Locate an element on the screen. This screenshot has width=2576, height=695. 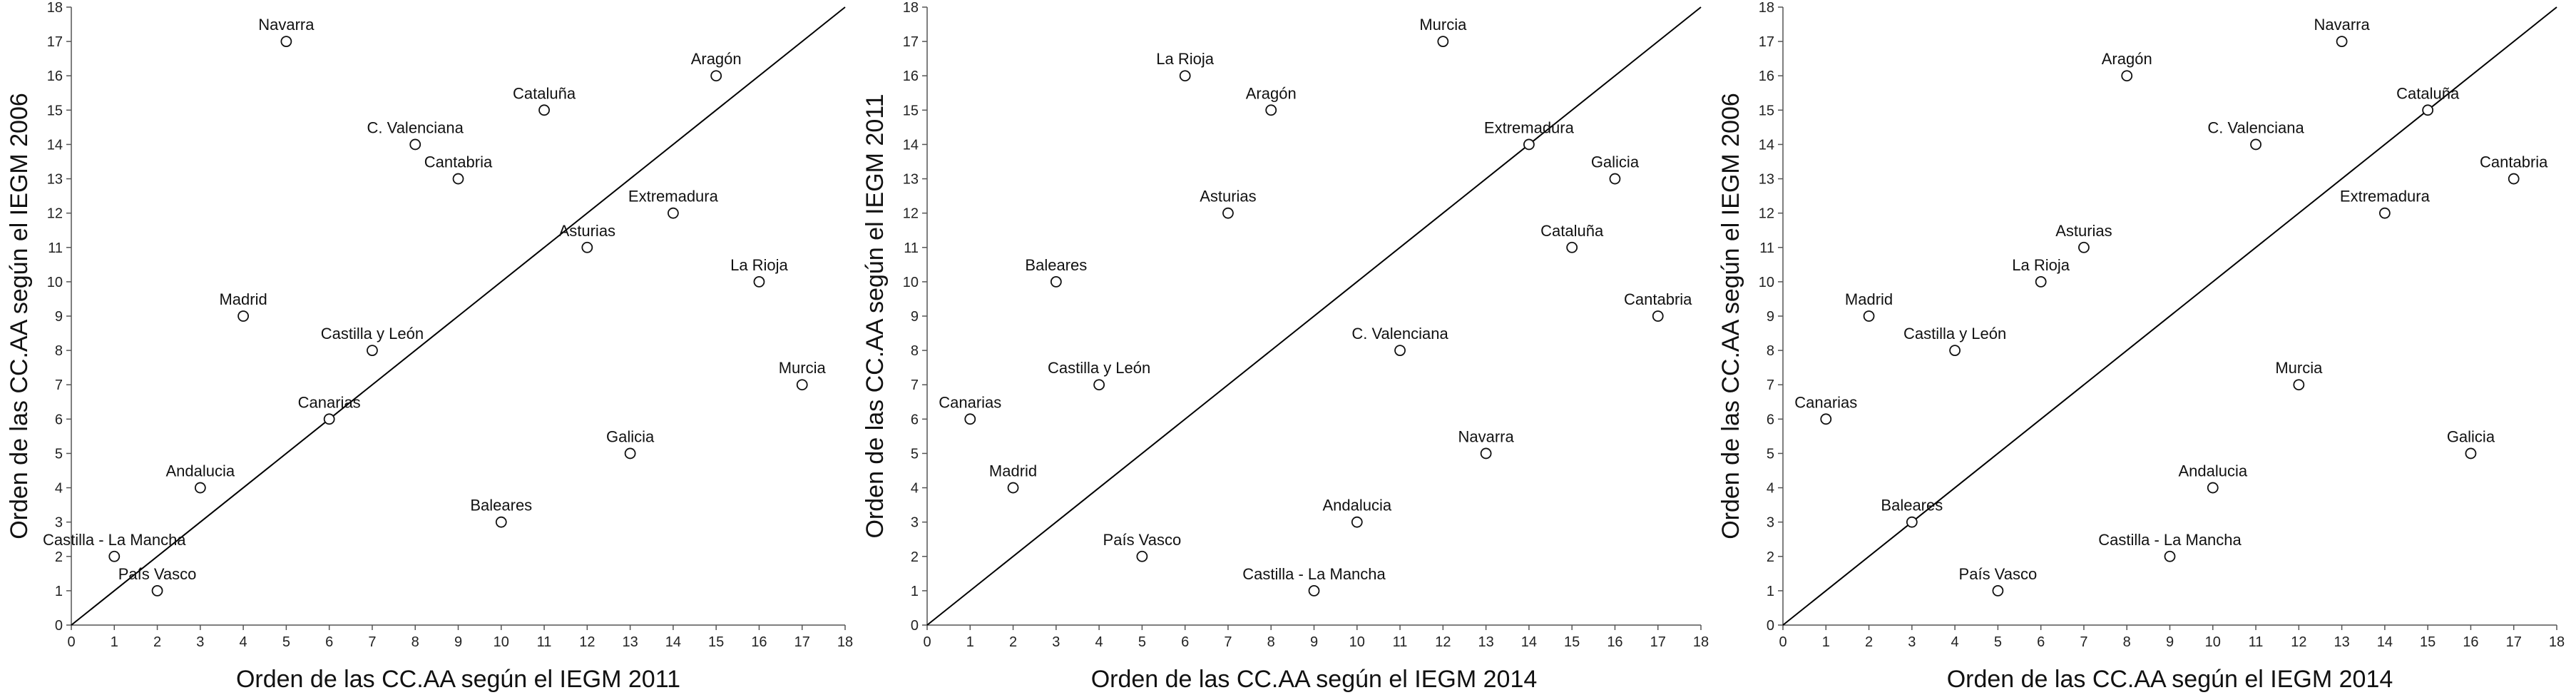
y-tick-label: 14 is located at coordinates (911, 145).